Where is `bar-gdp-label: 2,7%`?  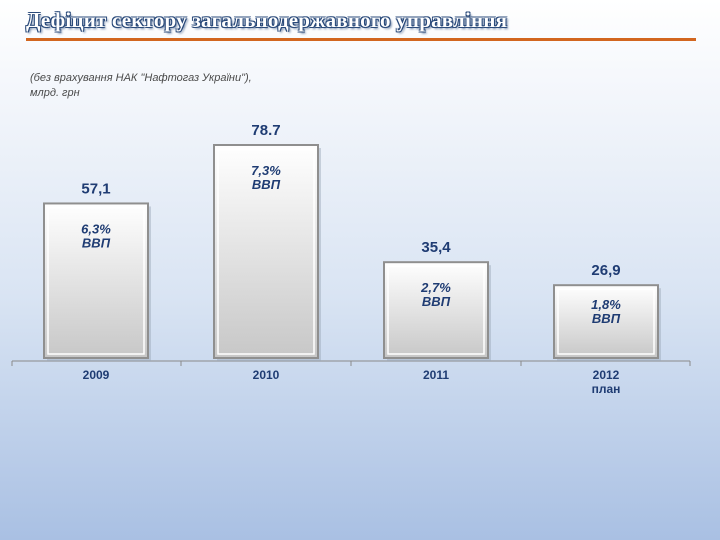
bar-gdp-label: 2,7% is located at coordinates (435, 287).